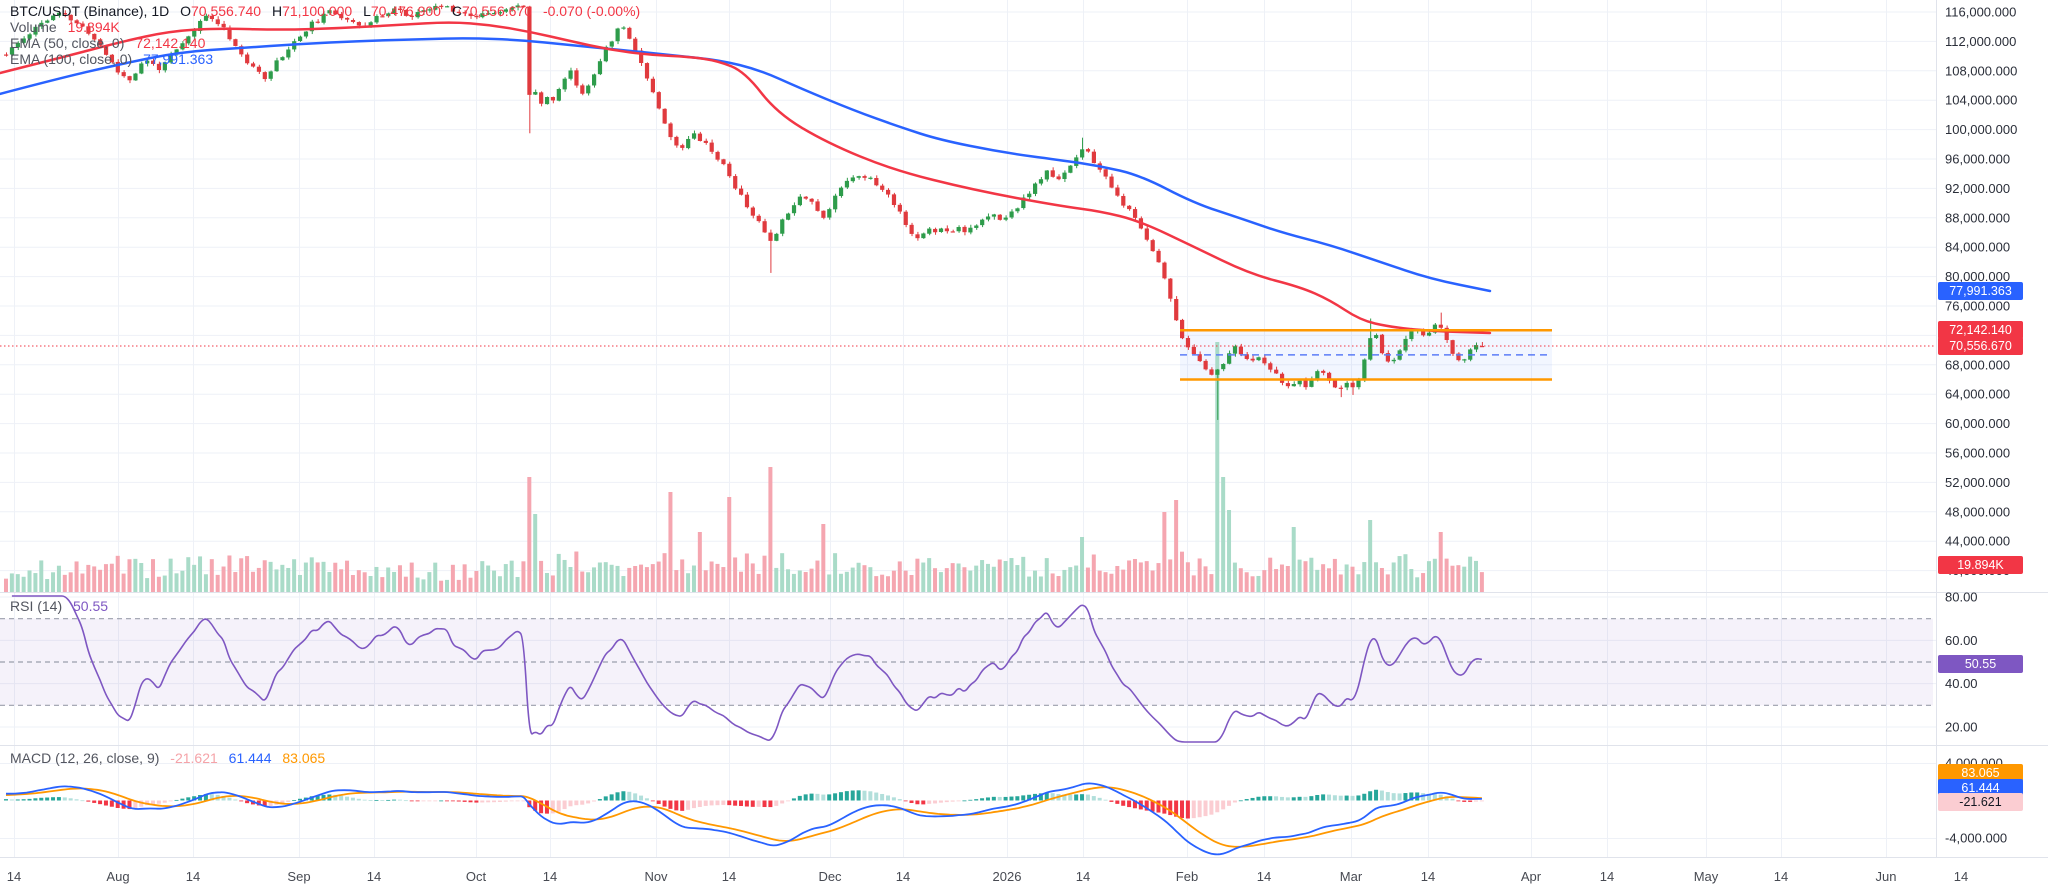  I want to click on time-tick-label: Feb, so click(1187, 876).